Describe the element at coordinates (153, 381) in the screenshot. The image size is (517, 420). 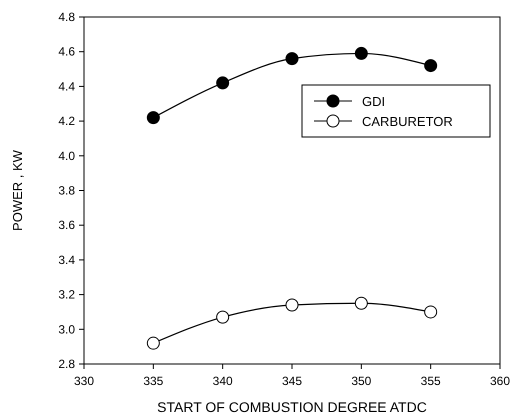
I see `x-tick-label: 335` at that location.